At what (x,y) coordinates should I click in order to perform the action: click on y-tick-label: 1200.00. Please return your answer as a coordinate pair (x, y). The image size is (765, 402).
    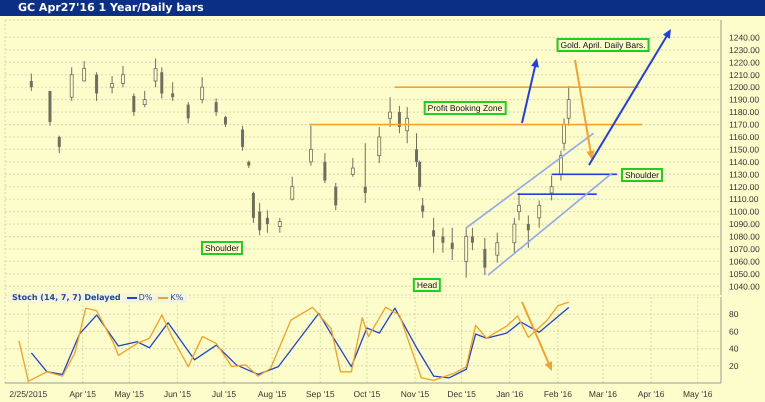
    Looking at the image, I should click on (744, 87).